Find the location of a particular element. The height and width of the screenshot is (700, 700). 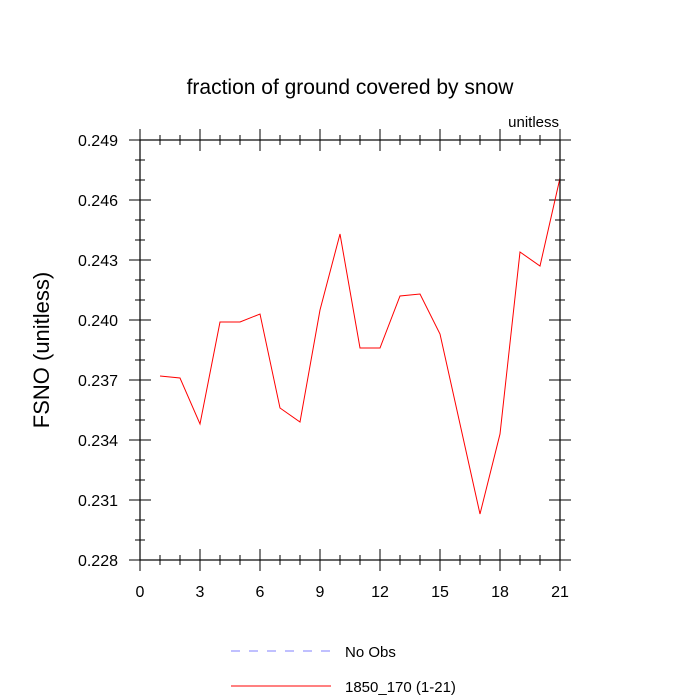

x-tick-label: 15 is located at coordinates (440, 592).